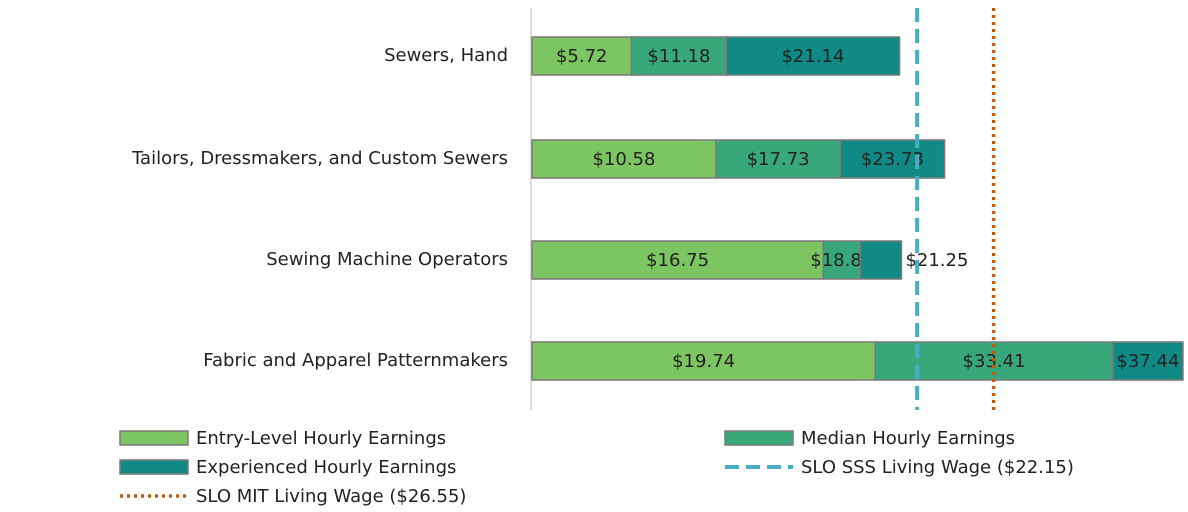 The width and height of the screenshot is (1188, 512). What do you see at coordinates (936, 260) in the screenshot?
I see `data-label: $21.25` at bounding box center [936, 260].